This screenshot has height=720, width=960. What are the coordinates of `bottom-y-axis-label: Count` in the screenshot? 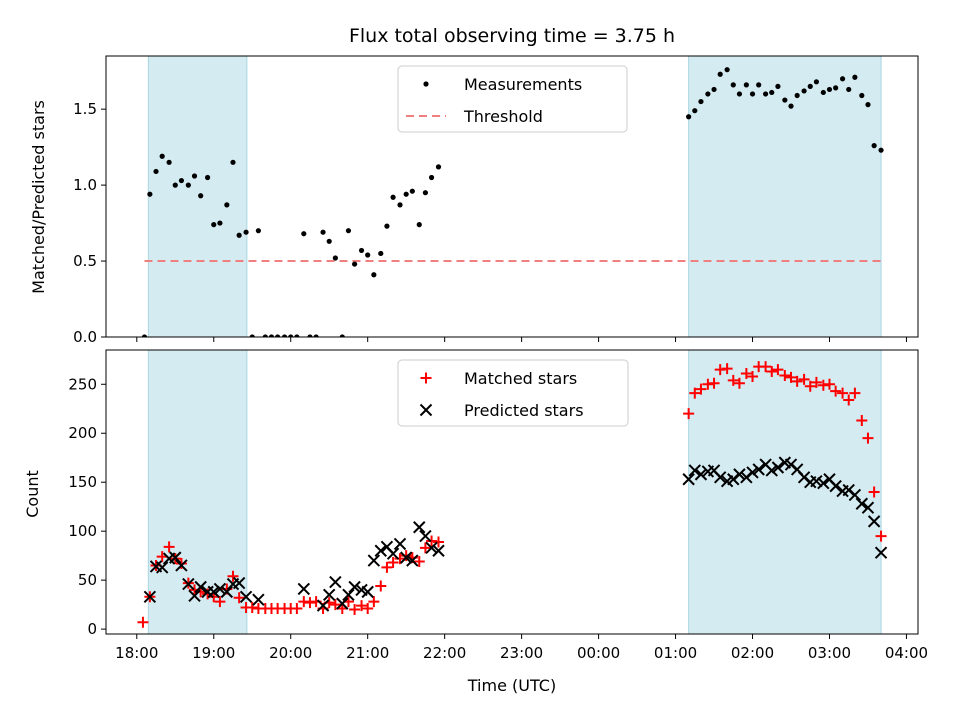 It's located at (32, 494).